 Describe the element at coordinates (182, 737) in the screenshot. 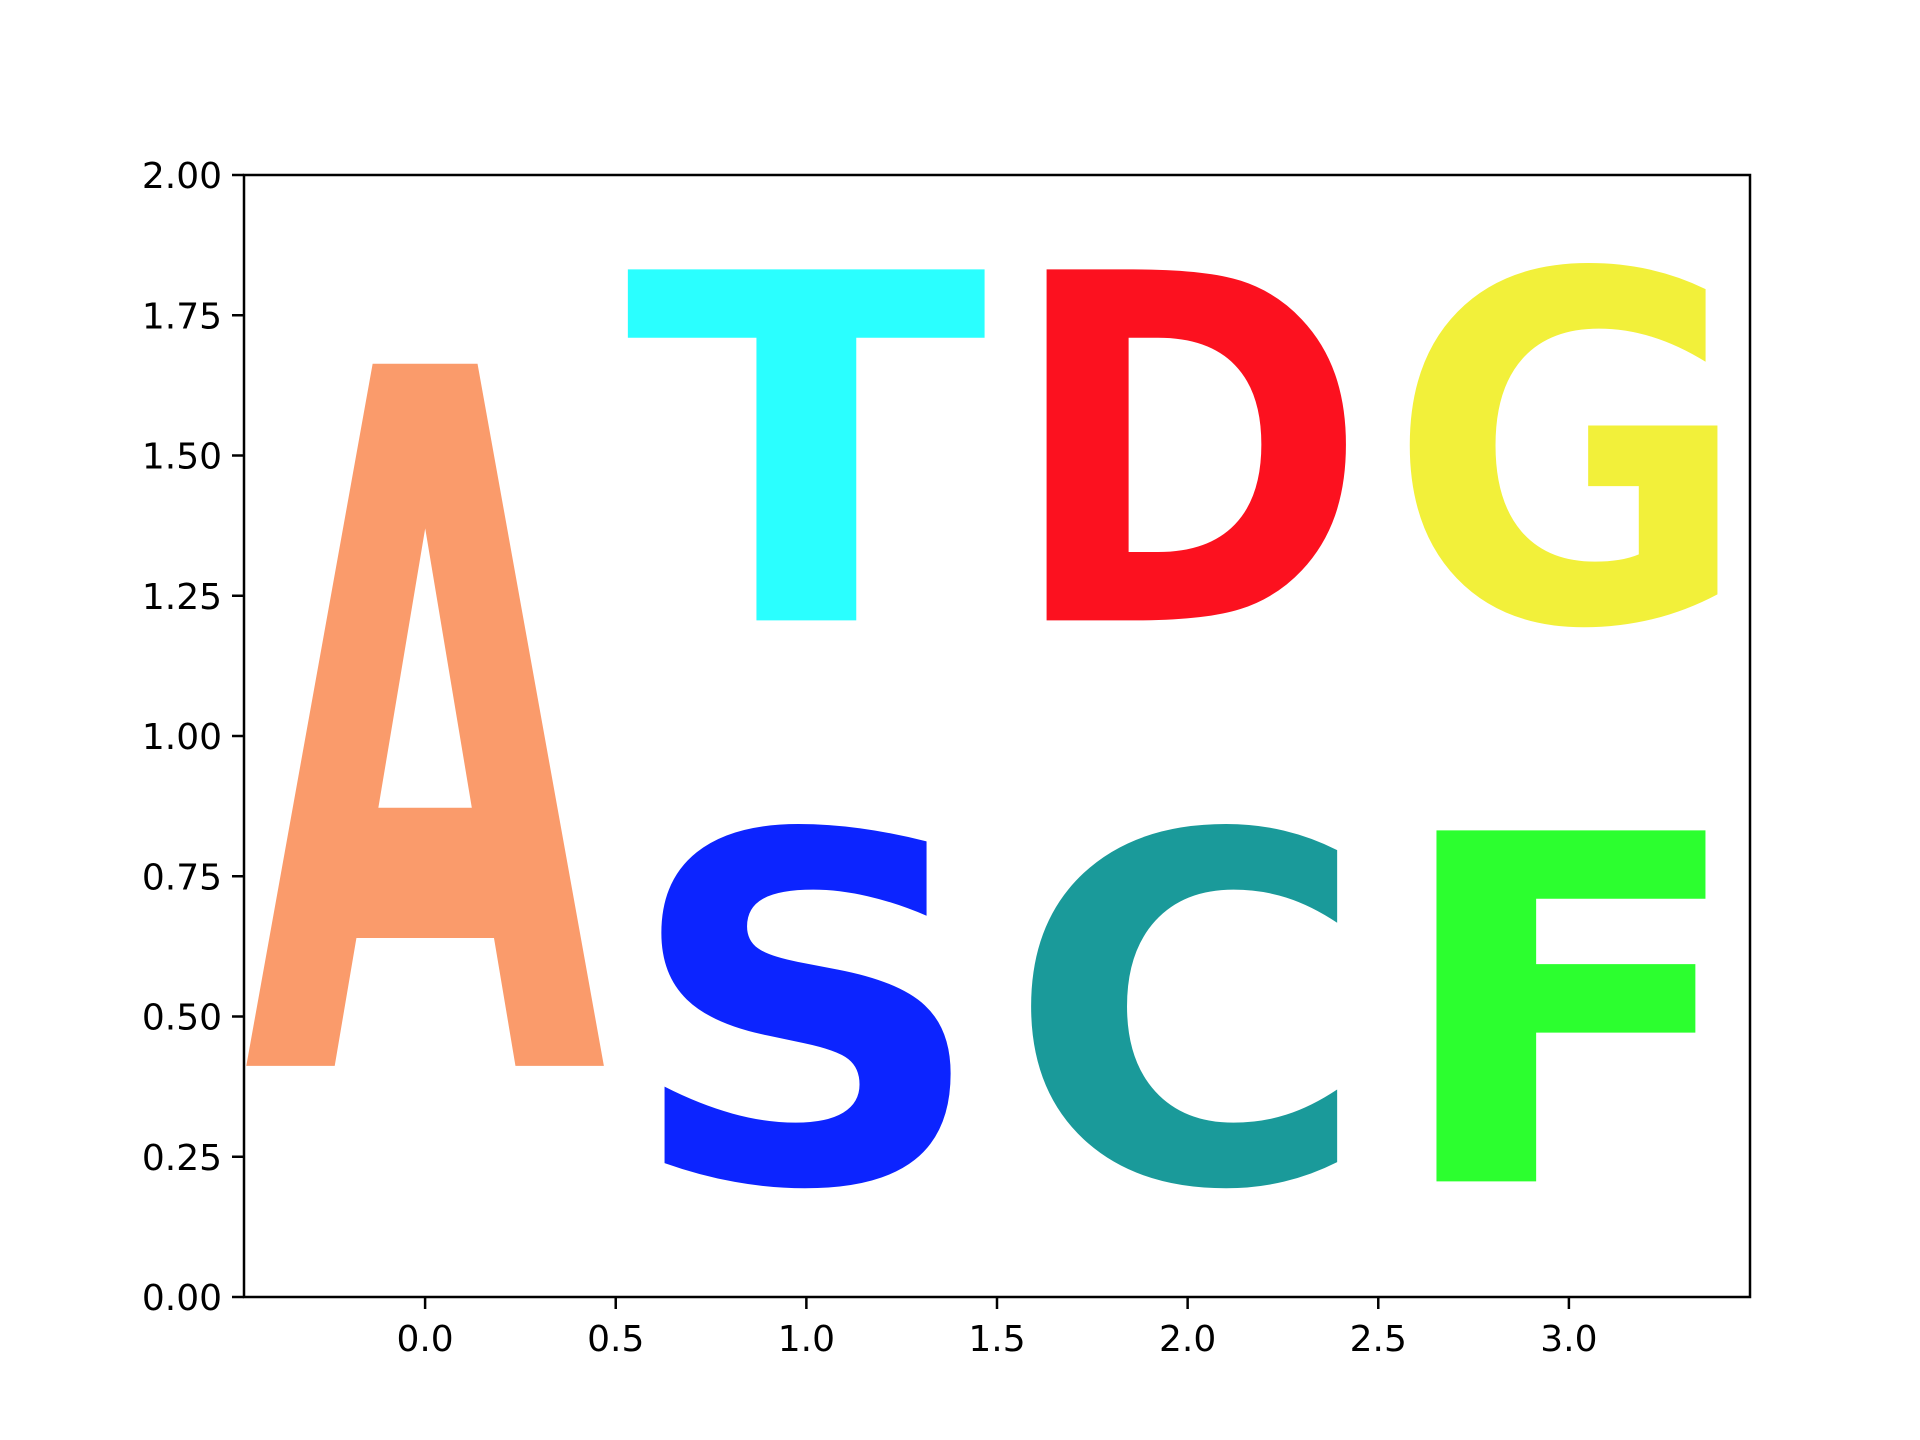

I see `y-tick-label: 1.00` at that location.